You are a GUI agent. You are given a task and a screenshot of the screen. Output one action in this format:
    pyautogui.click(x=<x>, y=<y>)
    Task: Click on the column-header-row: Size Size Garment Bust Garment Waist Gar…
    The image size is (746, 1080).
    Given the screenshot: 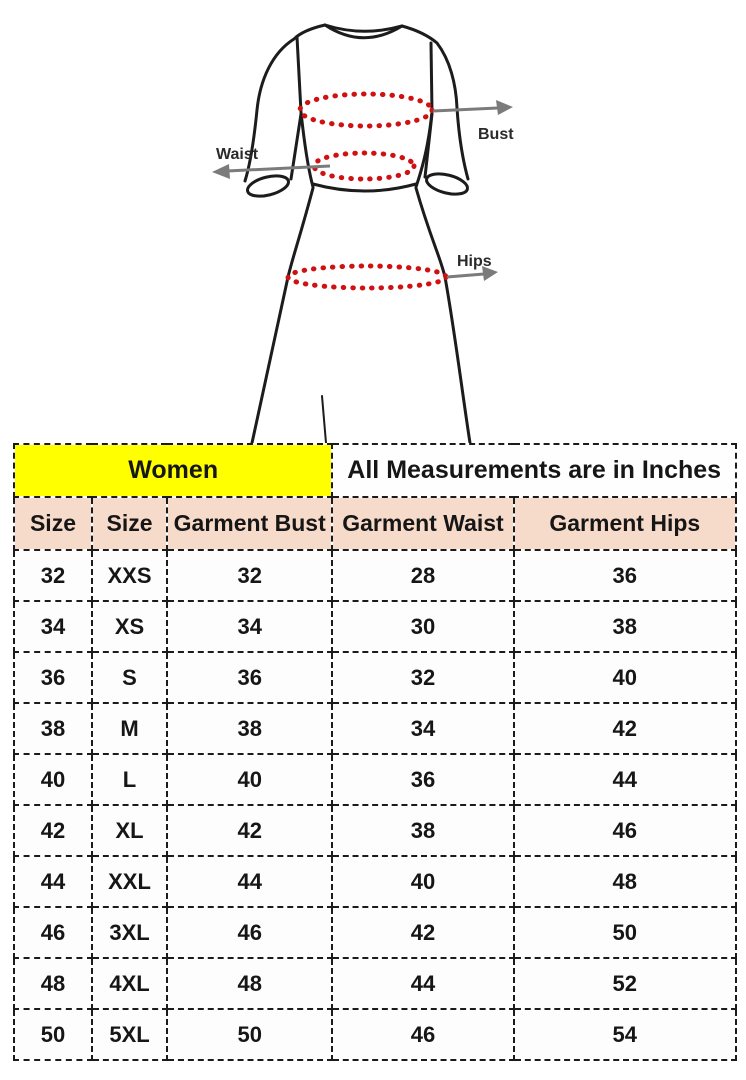 What is the action you would take?
    pyautogui.click(x=375, y=523)
    